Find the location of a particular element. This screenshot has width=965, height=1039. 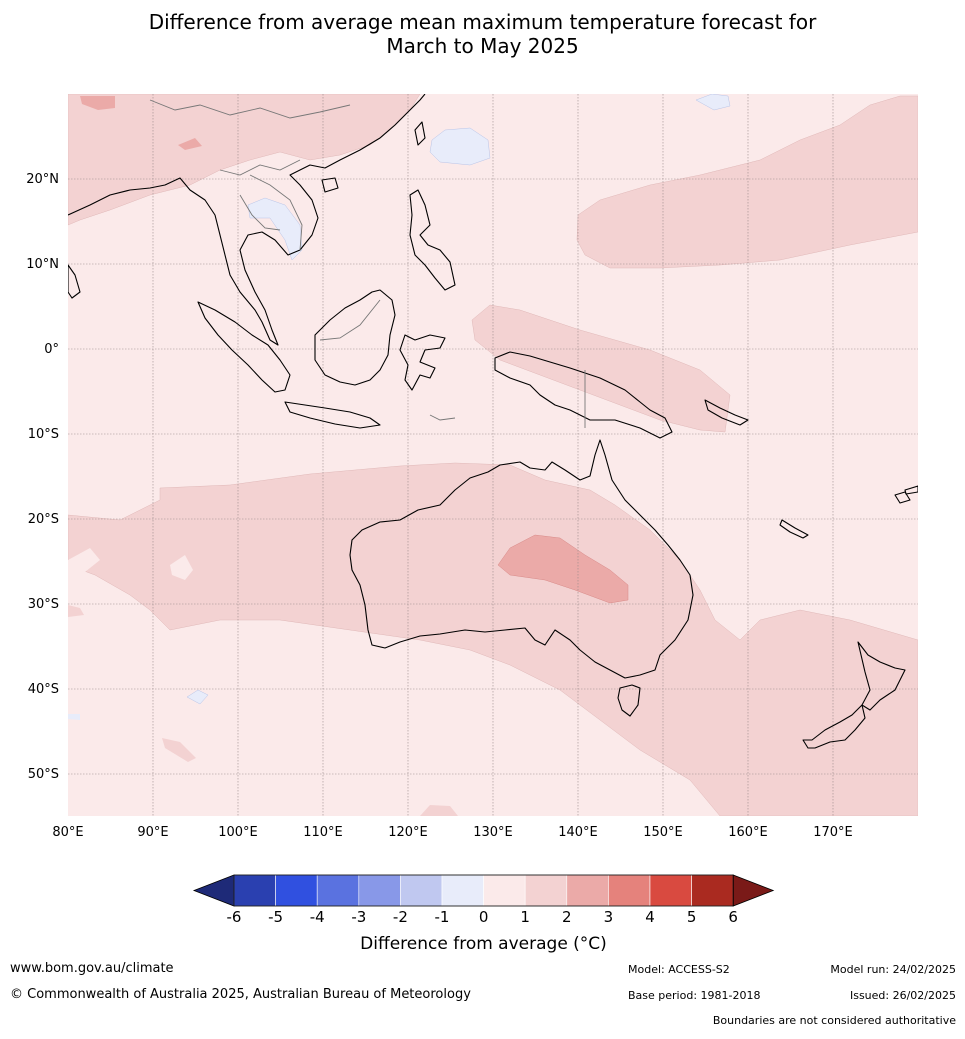

colorbar-tick-label: 2 is located at coordinates (567, 917).